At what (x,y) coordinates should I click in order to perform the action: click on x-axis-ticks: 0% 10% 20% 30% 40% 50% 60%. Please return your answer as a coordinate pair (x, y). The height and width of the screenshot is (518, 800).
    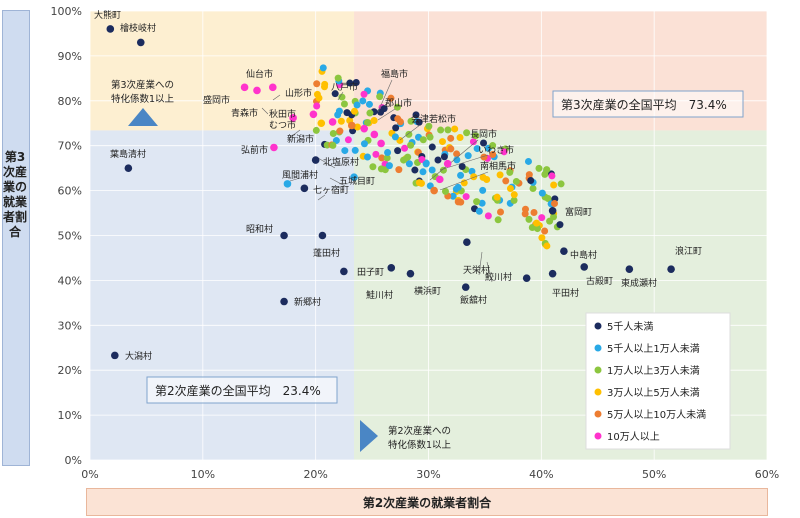
    Looking at the image, I should click on (430, 474).